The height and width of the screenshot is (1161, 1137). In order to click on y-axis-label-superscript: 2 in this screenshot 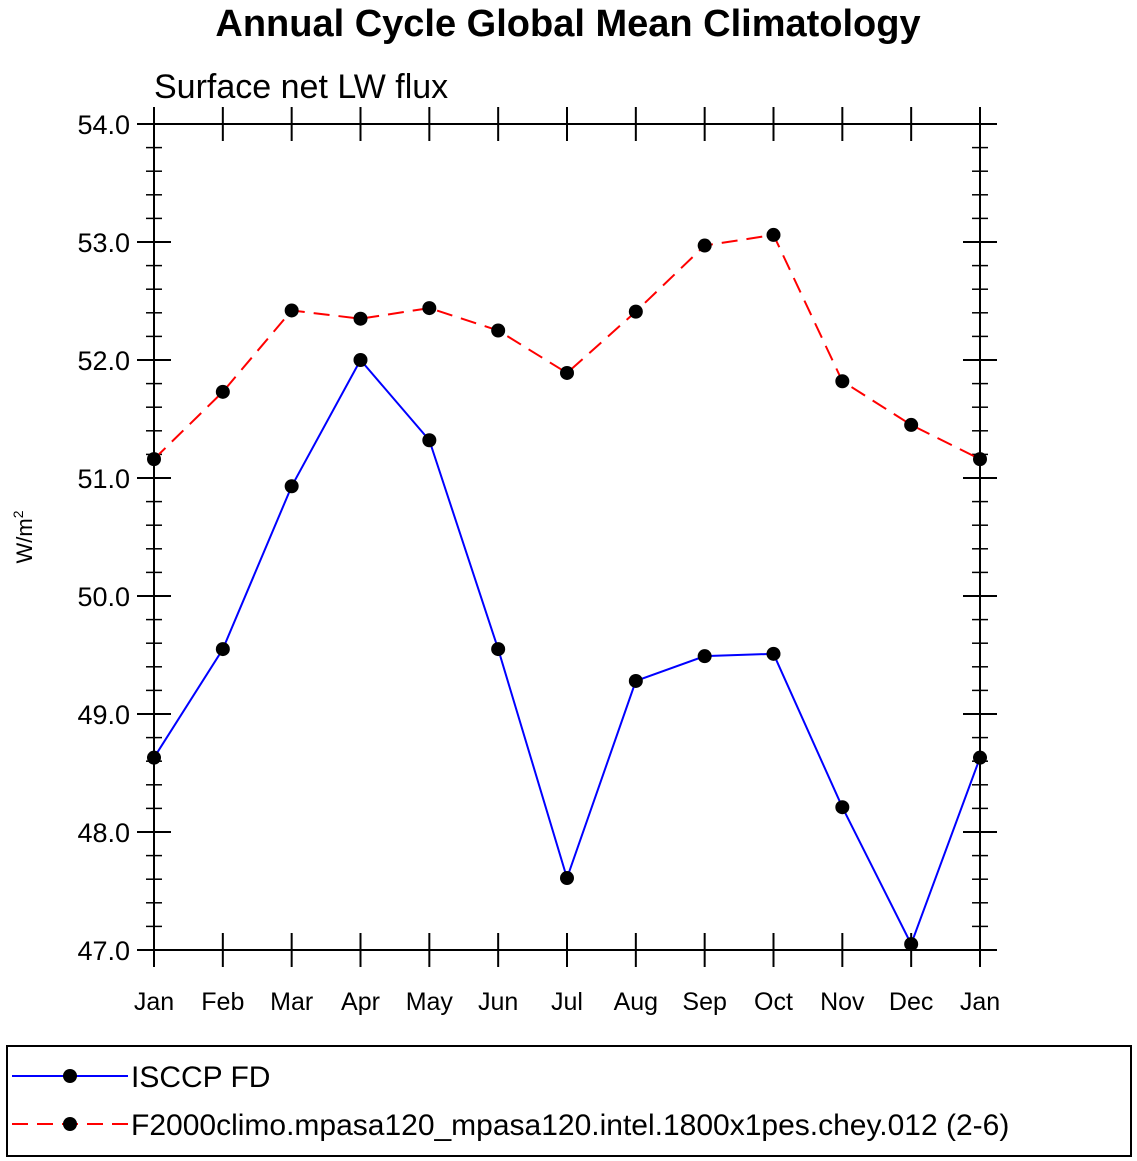, I will do `click(18, 514)`.